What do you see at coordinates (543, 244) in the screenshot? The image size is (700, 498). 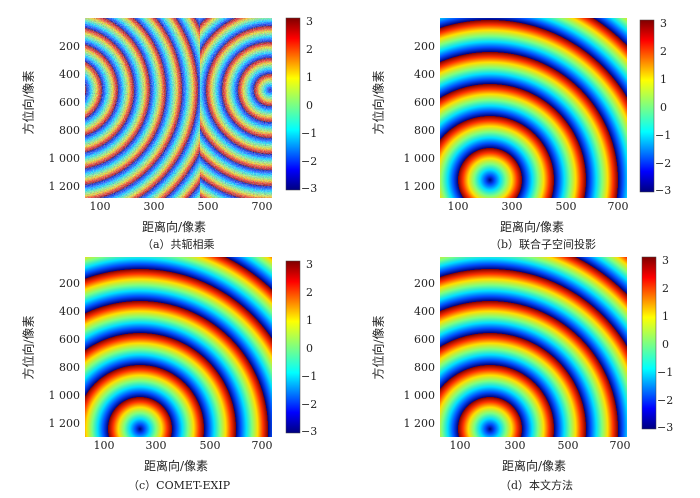 I see `caption-b: （b）联合子空间投影` at bounding box center [543, 244].